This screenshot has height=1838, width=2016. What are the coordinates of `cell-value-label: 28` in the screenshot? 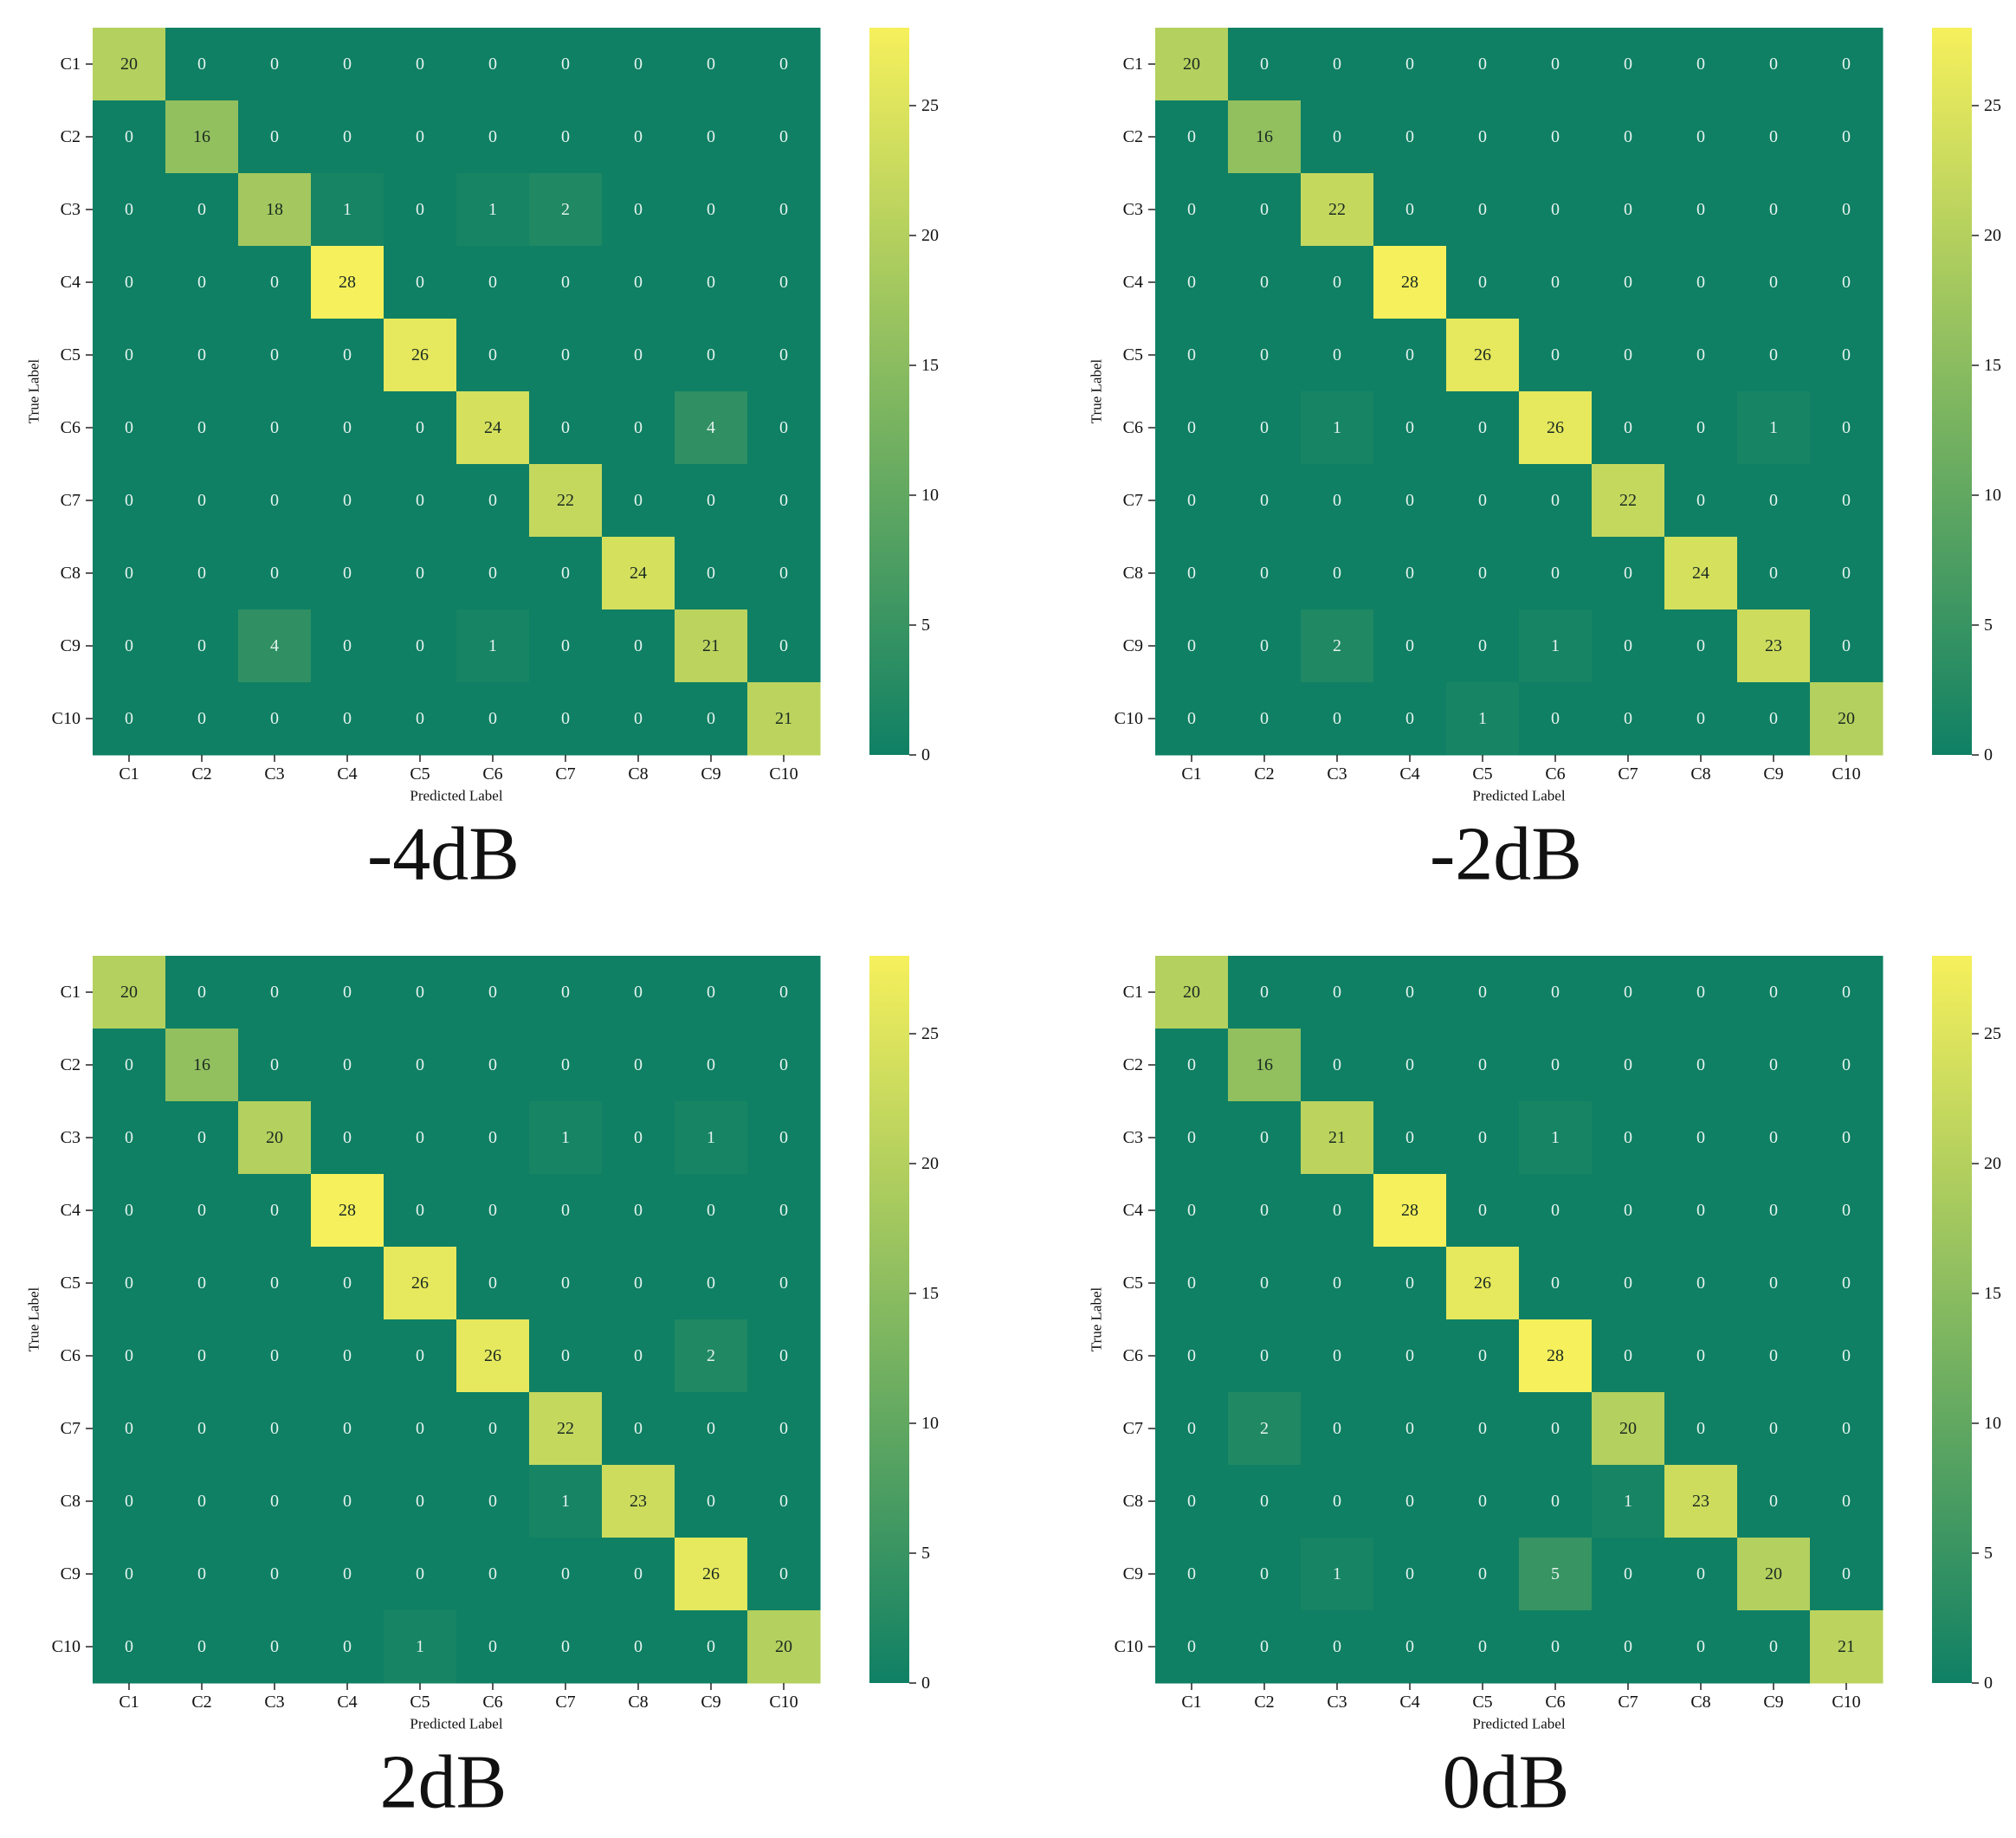 It's located at (1409, 282).